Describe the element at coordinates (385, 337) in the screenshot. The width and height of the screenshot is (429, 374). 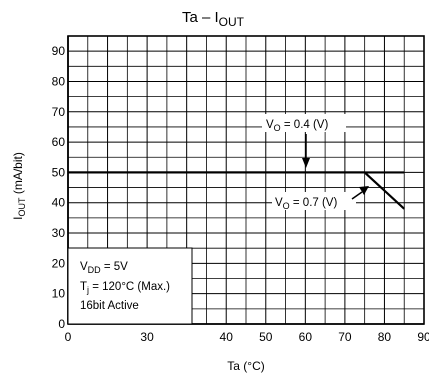
I see `x-tick-label: 80` at that location.